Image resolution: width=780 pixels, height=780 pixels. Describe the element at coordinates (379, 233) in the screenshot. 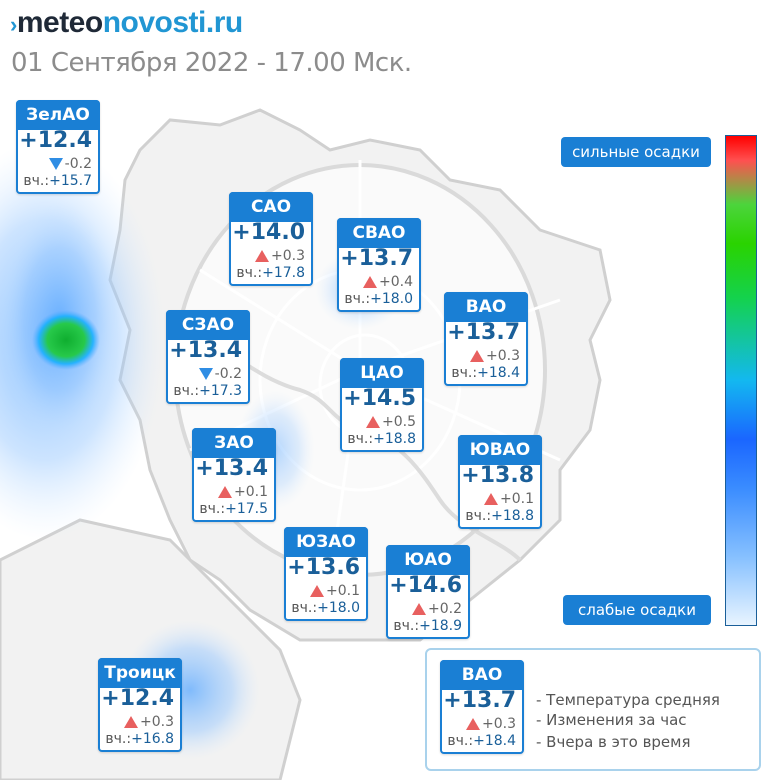

I see `card-district-name: СВАО` at that location.